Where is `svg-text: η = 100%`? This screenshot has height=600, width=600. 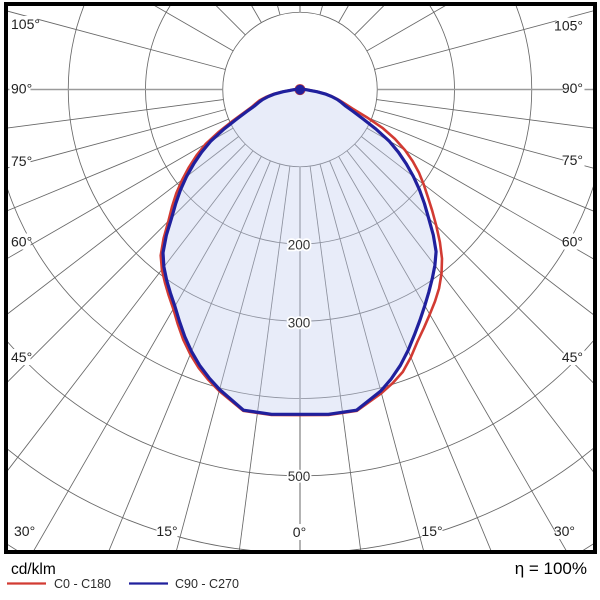
svg-text: η = 100% is located at coordinates (551, 568).